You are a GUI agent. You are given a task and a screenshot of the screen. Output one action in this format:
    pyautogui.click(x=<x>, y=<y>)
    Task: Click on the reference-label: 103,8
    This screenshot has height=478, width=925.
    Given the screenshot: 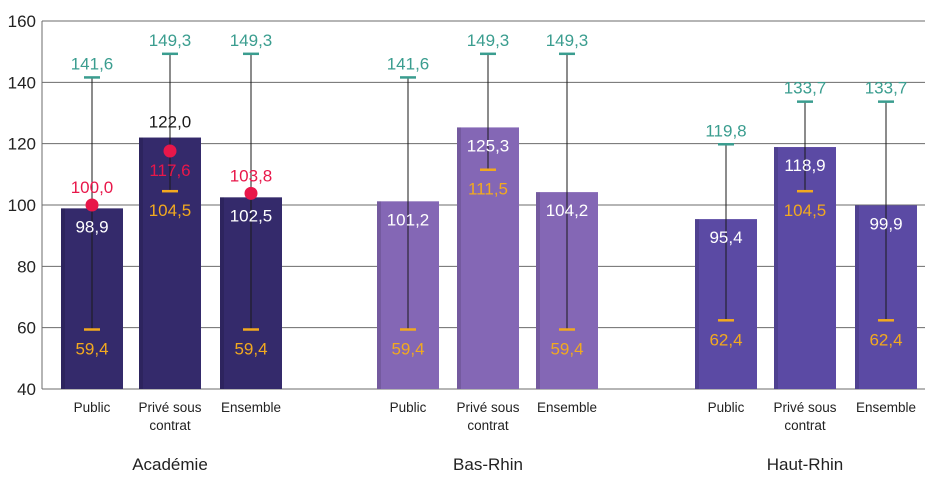 What is the action you would take?
    pyautogui.click(x=251, y=175)
    